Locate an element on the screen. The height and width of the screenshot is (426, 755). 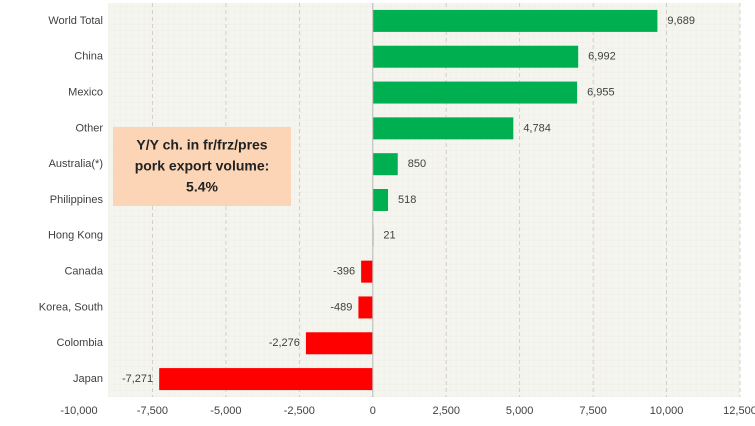
x-tick-label: 2,500 is located at coordinates (446, 411).